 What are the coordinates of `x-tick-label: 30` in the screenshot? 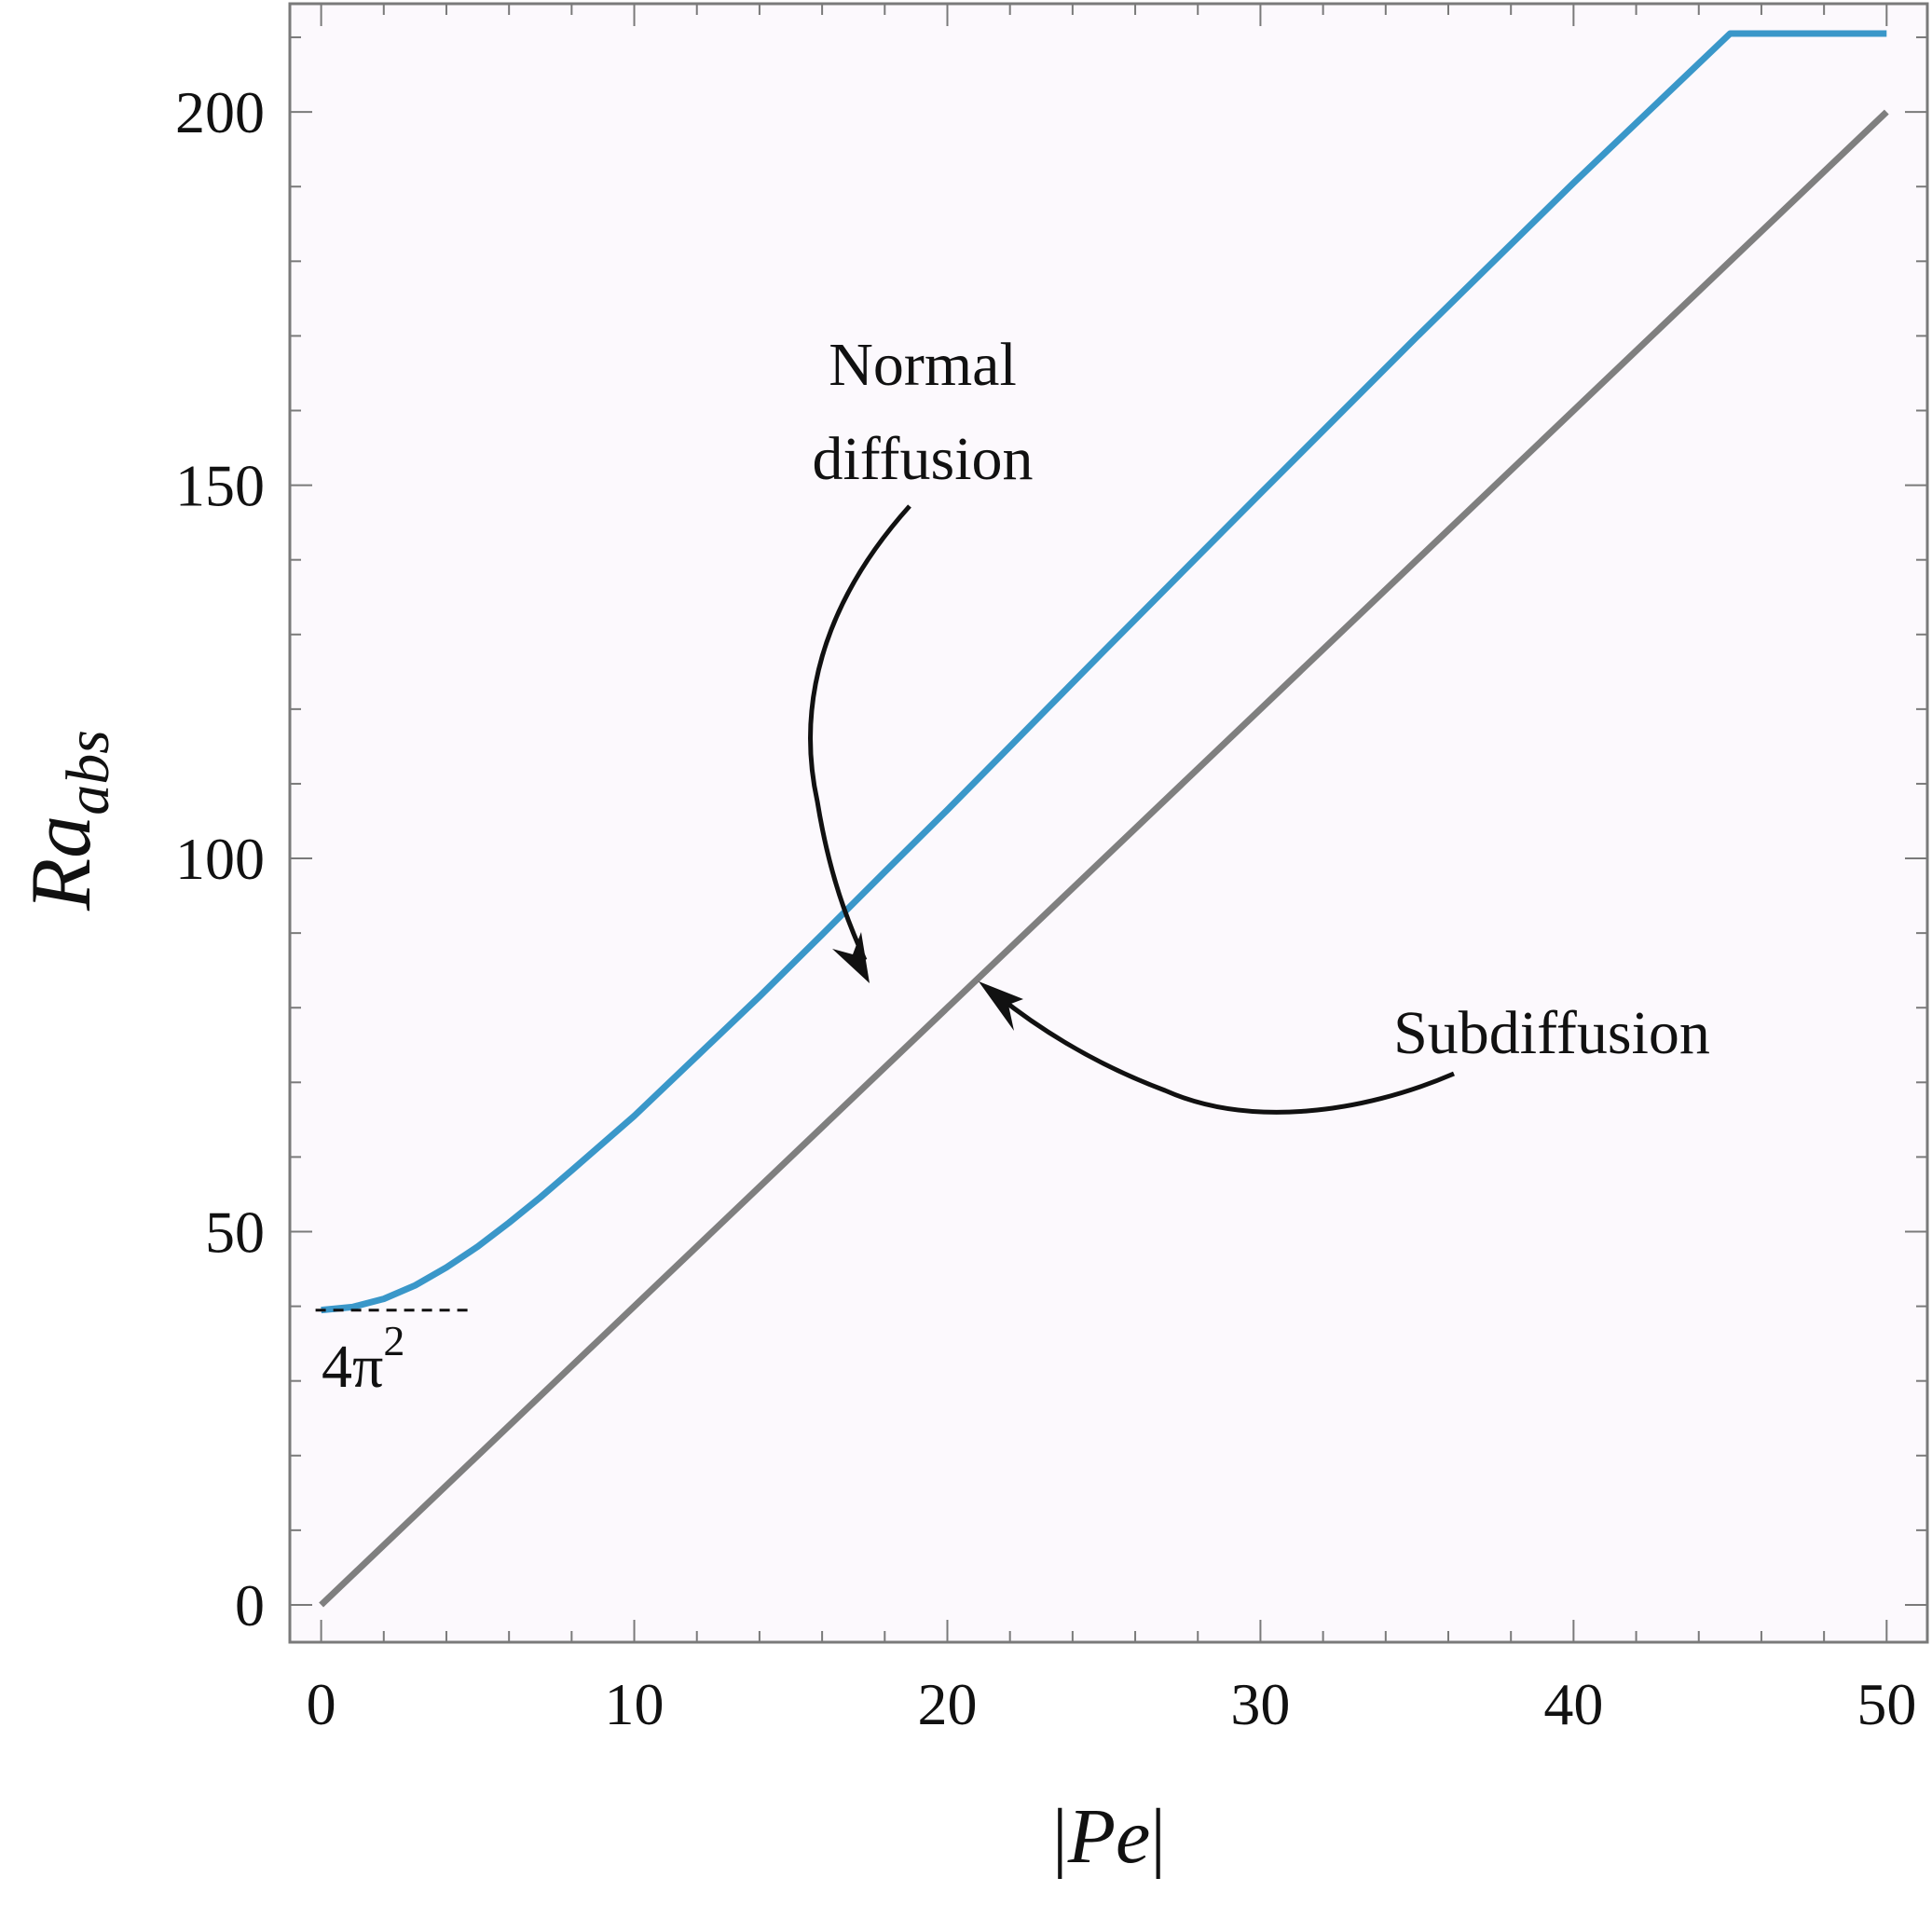 It's located at (1260, 1704).